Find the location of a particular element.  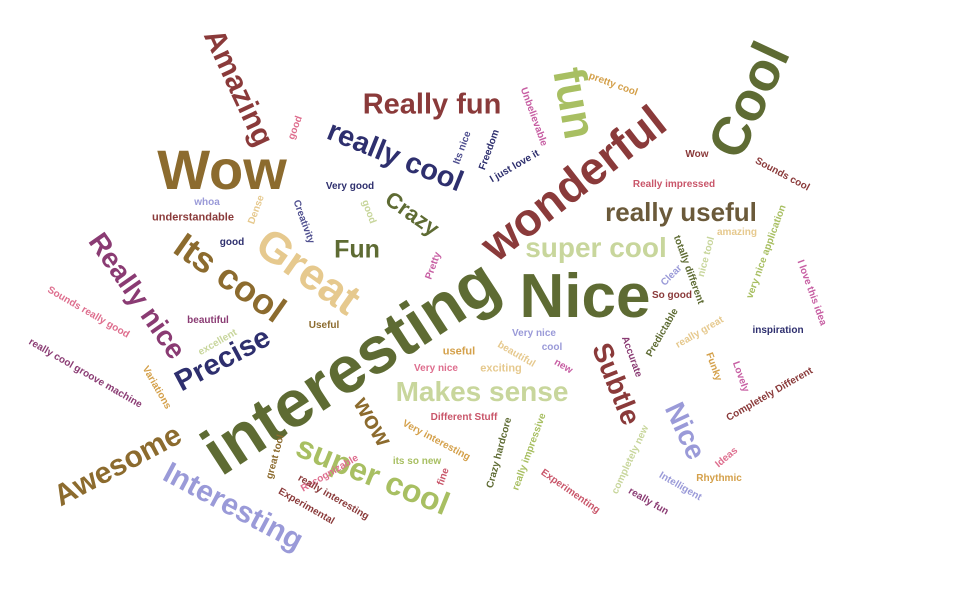

word-really-cool-groove-machine: really cool groove machine is located at coordinates (85, 373).